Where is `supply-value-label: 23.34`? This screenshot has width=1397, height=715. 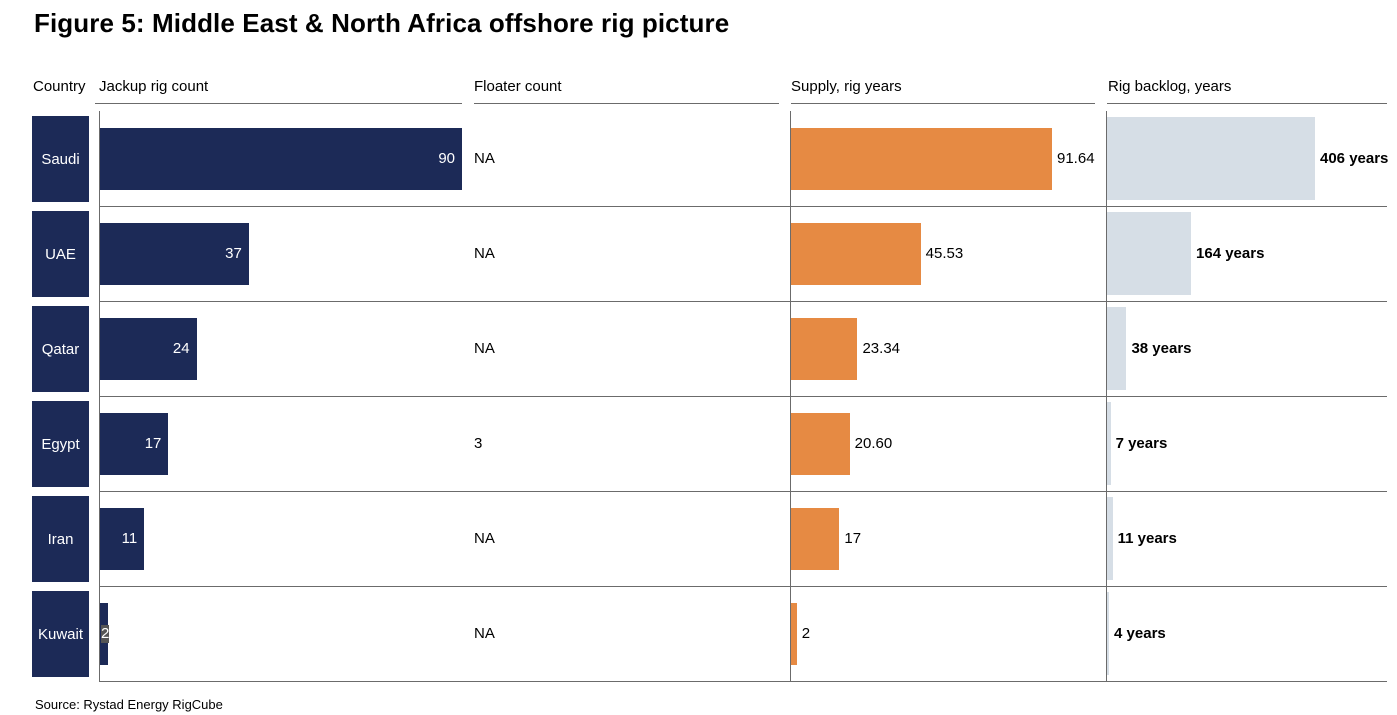
supply-value-label: 23.34 is located at coordinates (881, 348).